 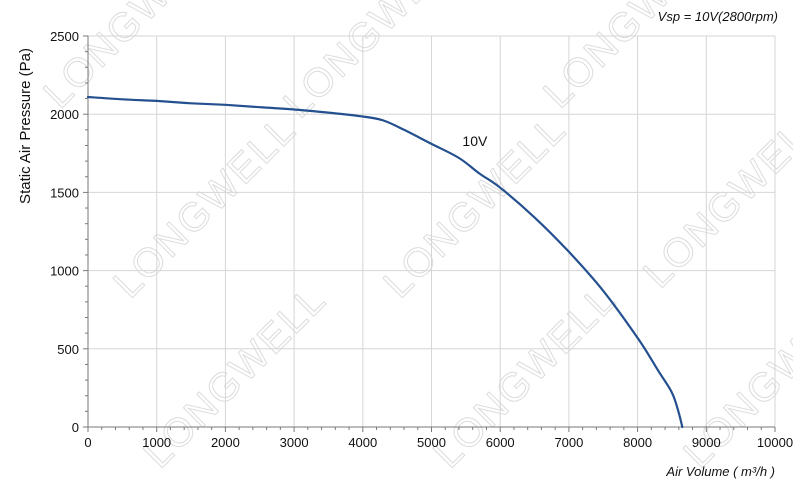 I want to click on x-tick-label: 8000, so click(x=637, y=442).